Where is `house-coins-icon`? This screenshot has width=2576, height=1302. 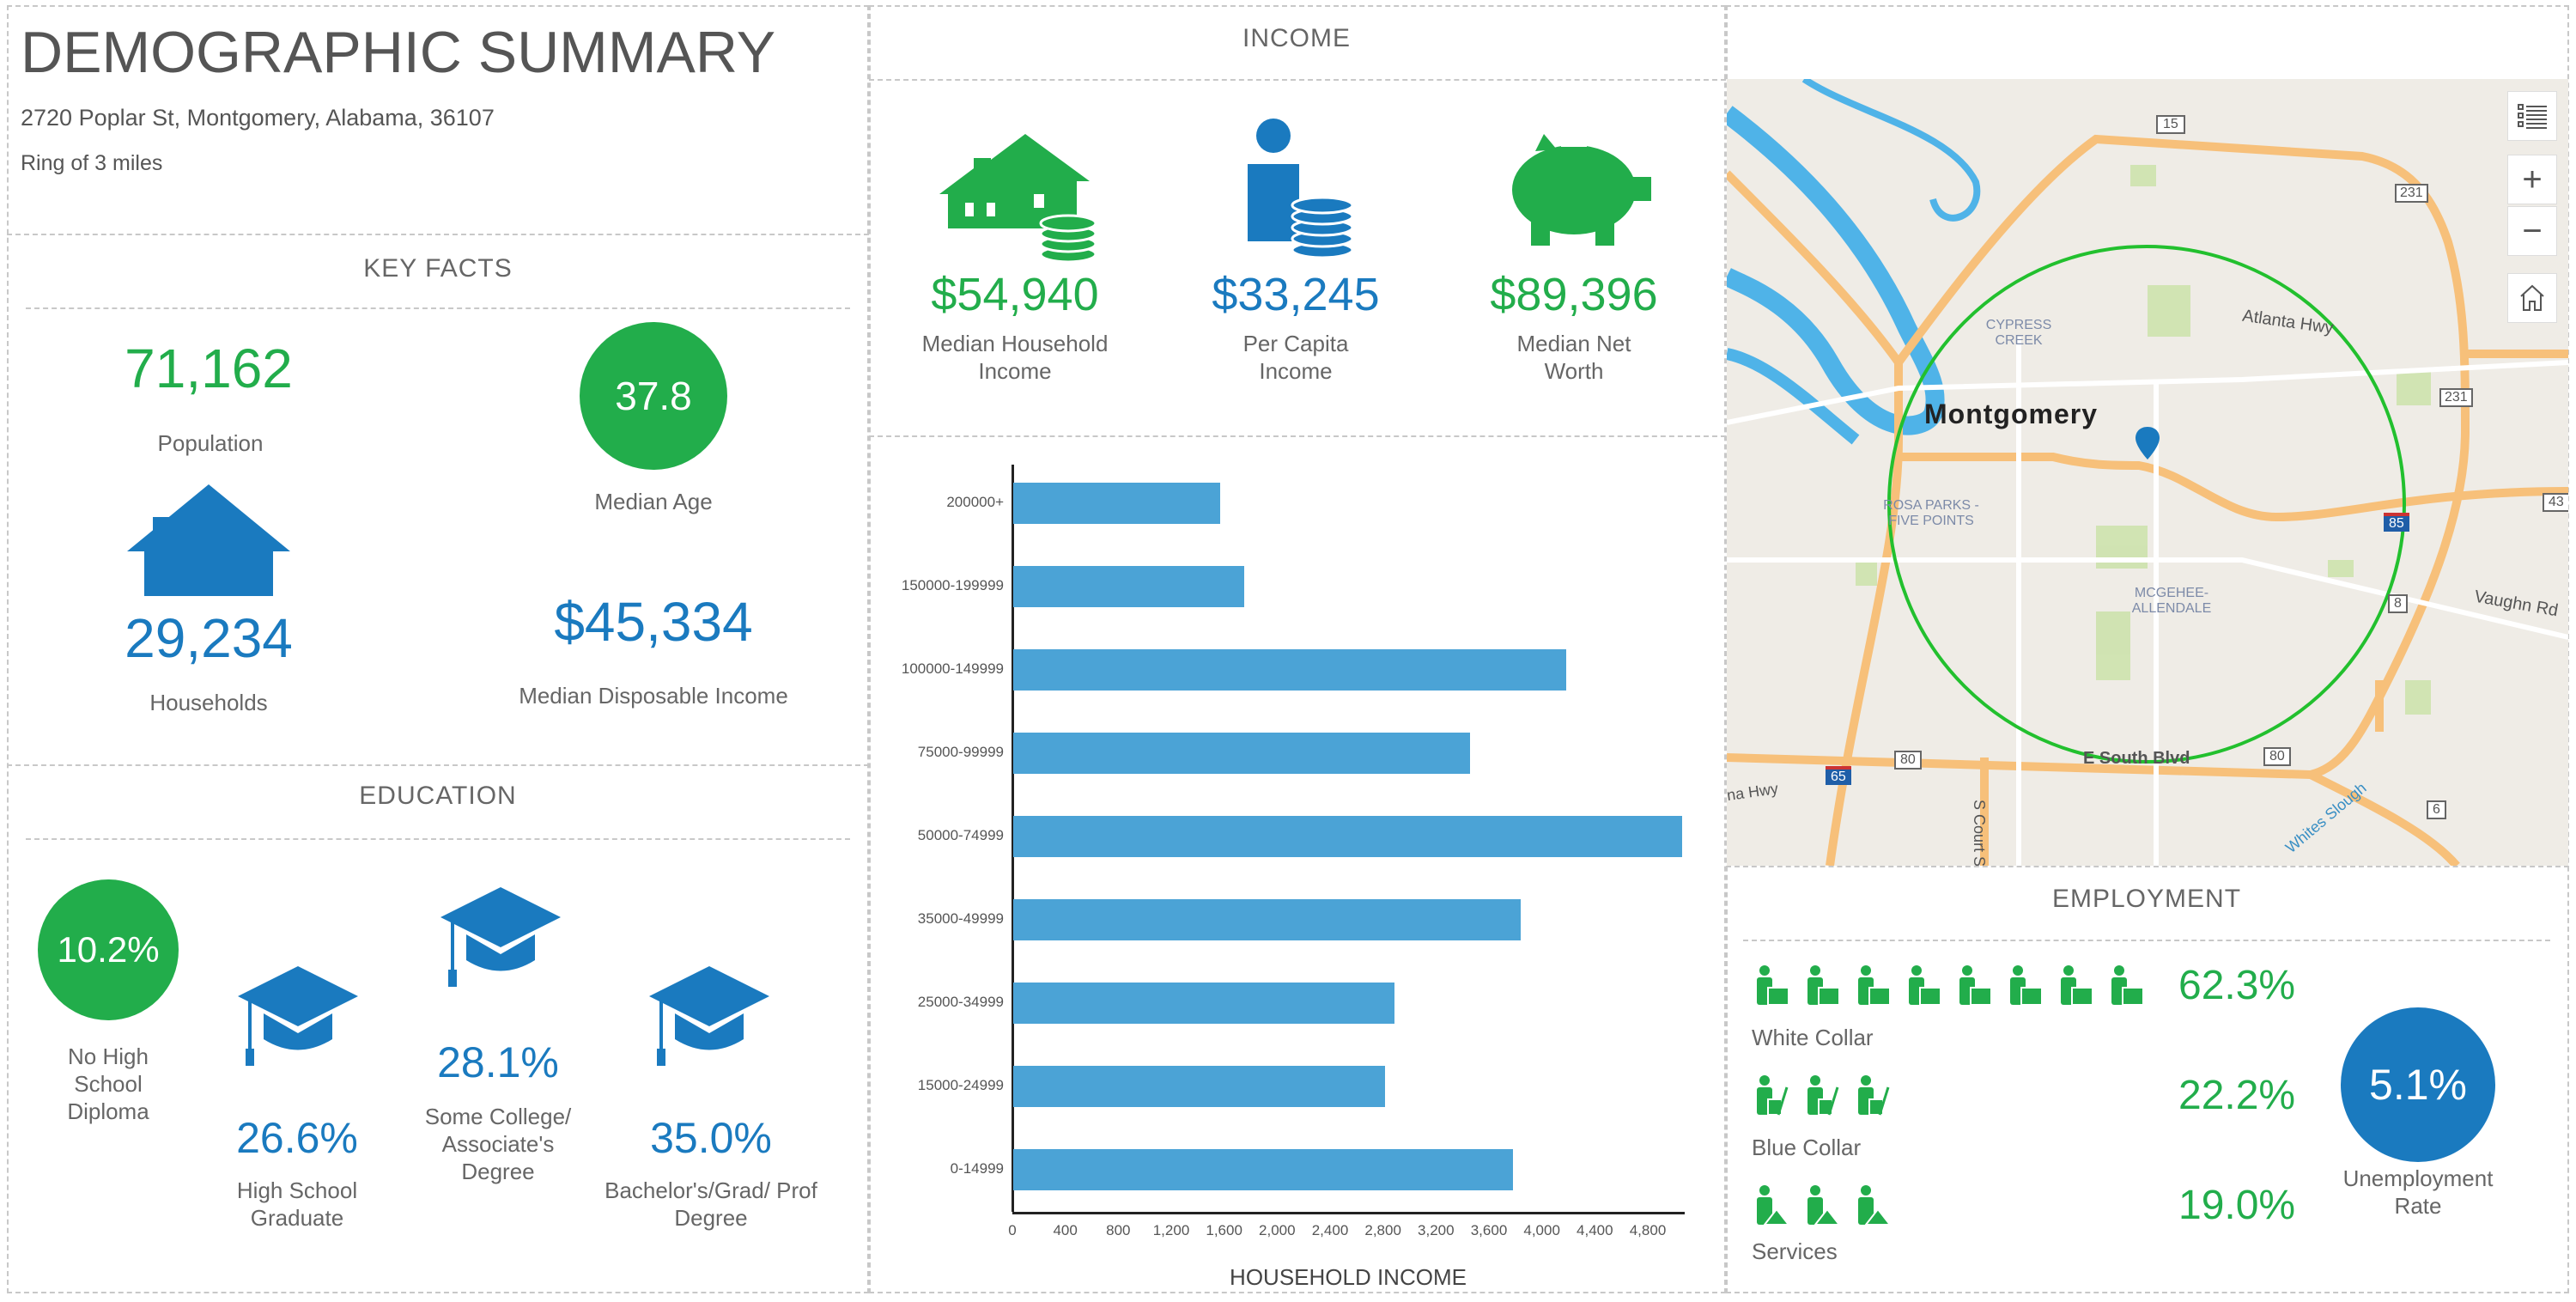 house-coins-icon is located at coordinates (1018, 197).